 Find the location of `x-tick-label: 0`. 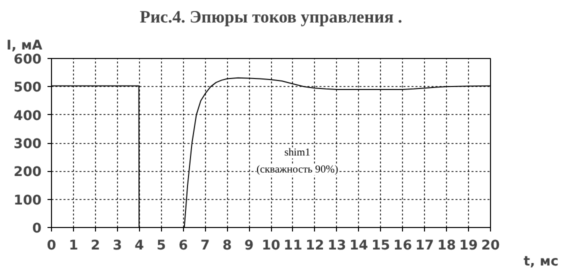

x-tick-label: 0 is located at coordinates (51, 246).